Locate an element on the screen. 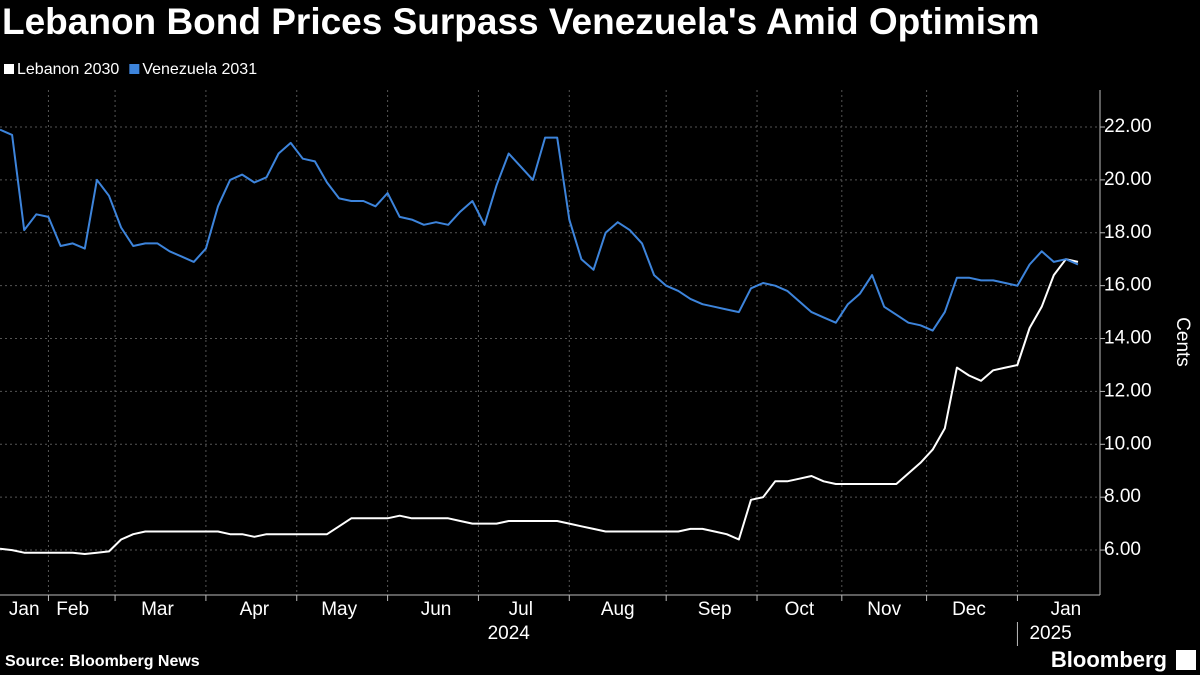  x-tick-label: Jun is located at coordinates (436, 609).